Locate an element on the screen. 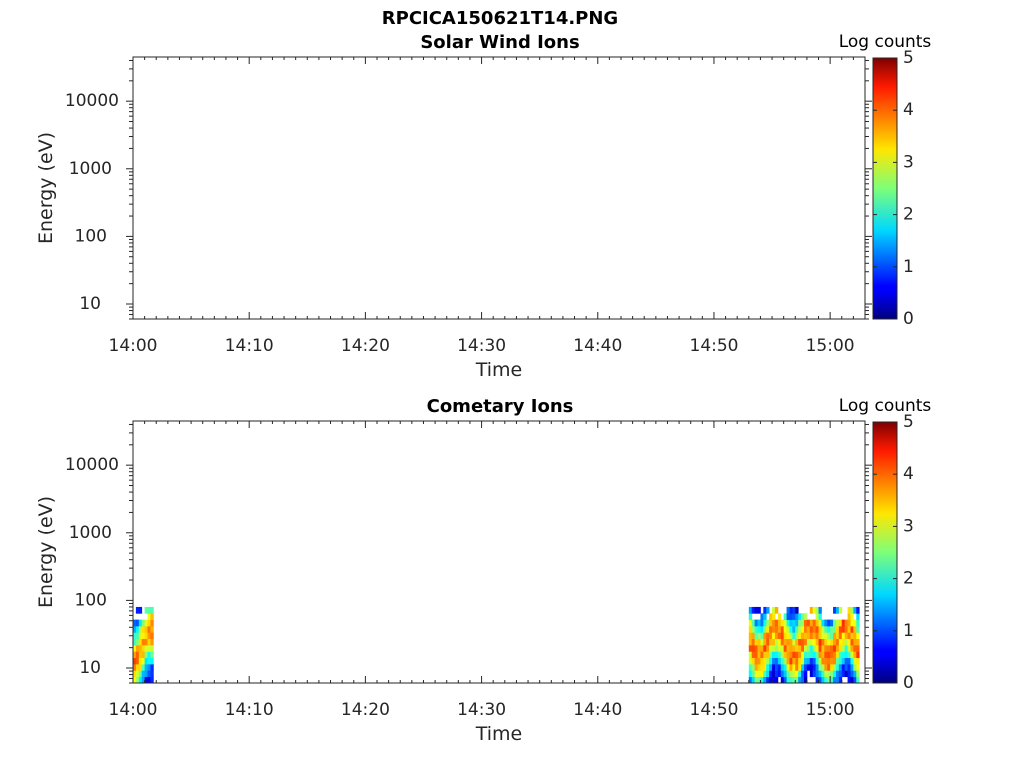  y-axis-label: Energy (eV) is located at coordinates (46, 552).